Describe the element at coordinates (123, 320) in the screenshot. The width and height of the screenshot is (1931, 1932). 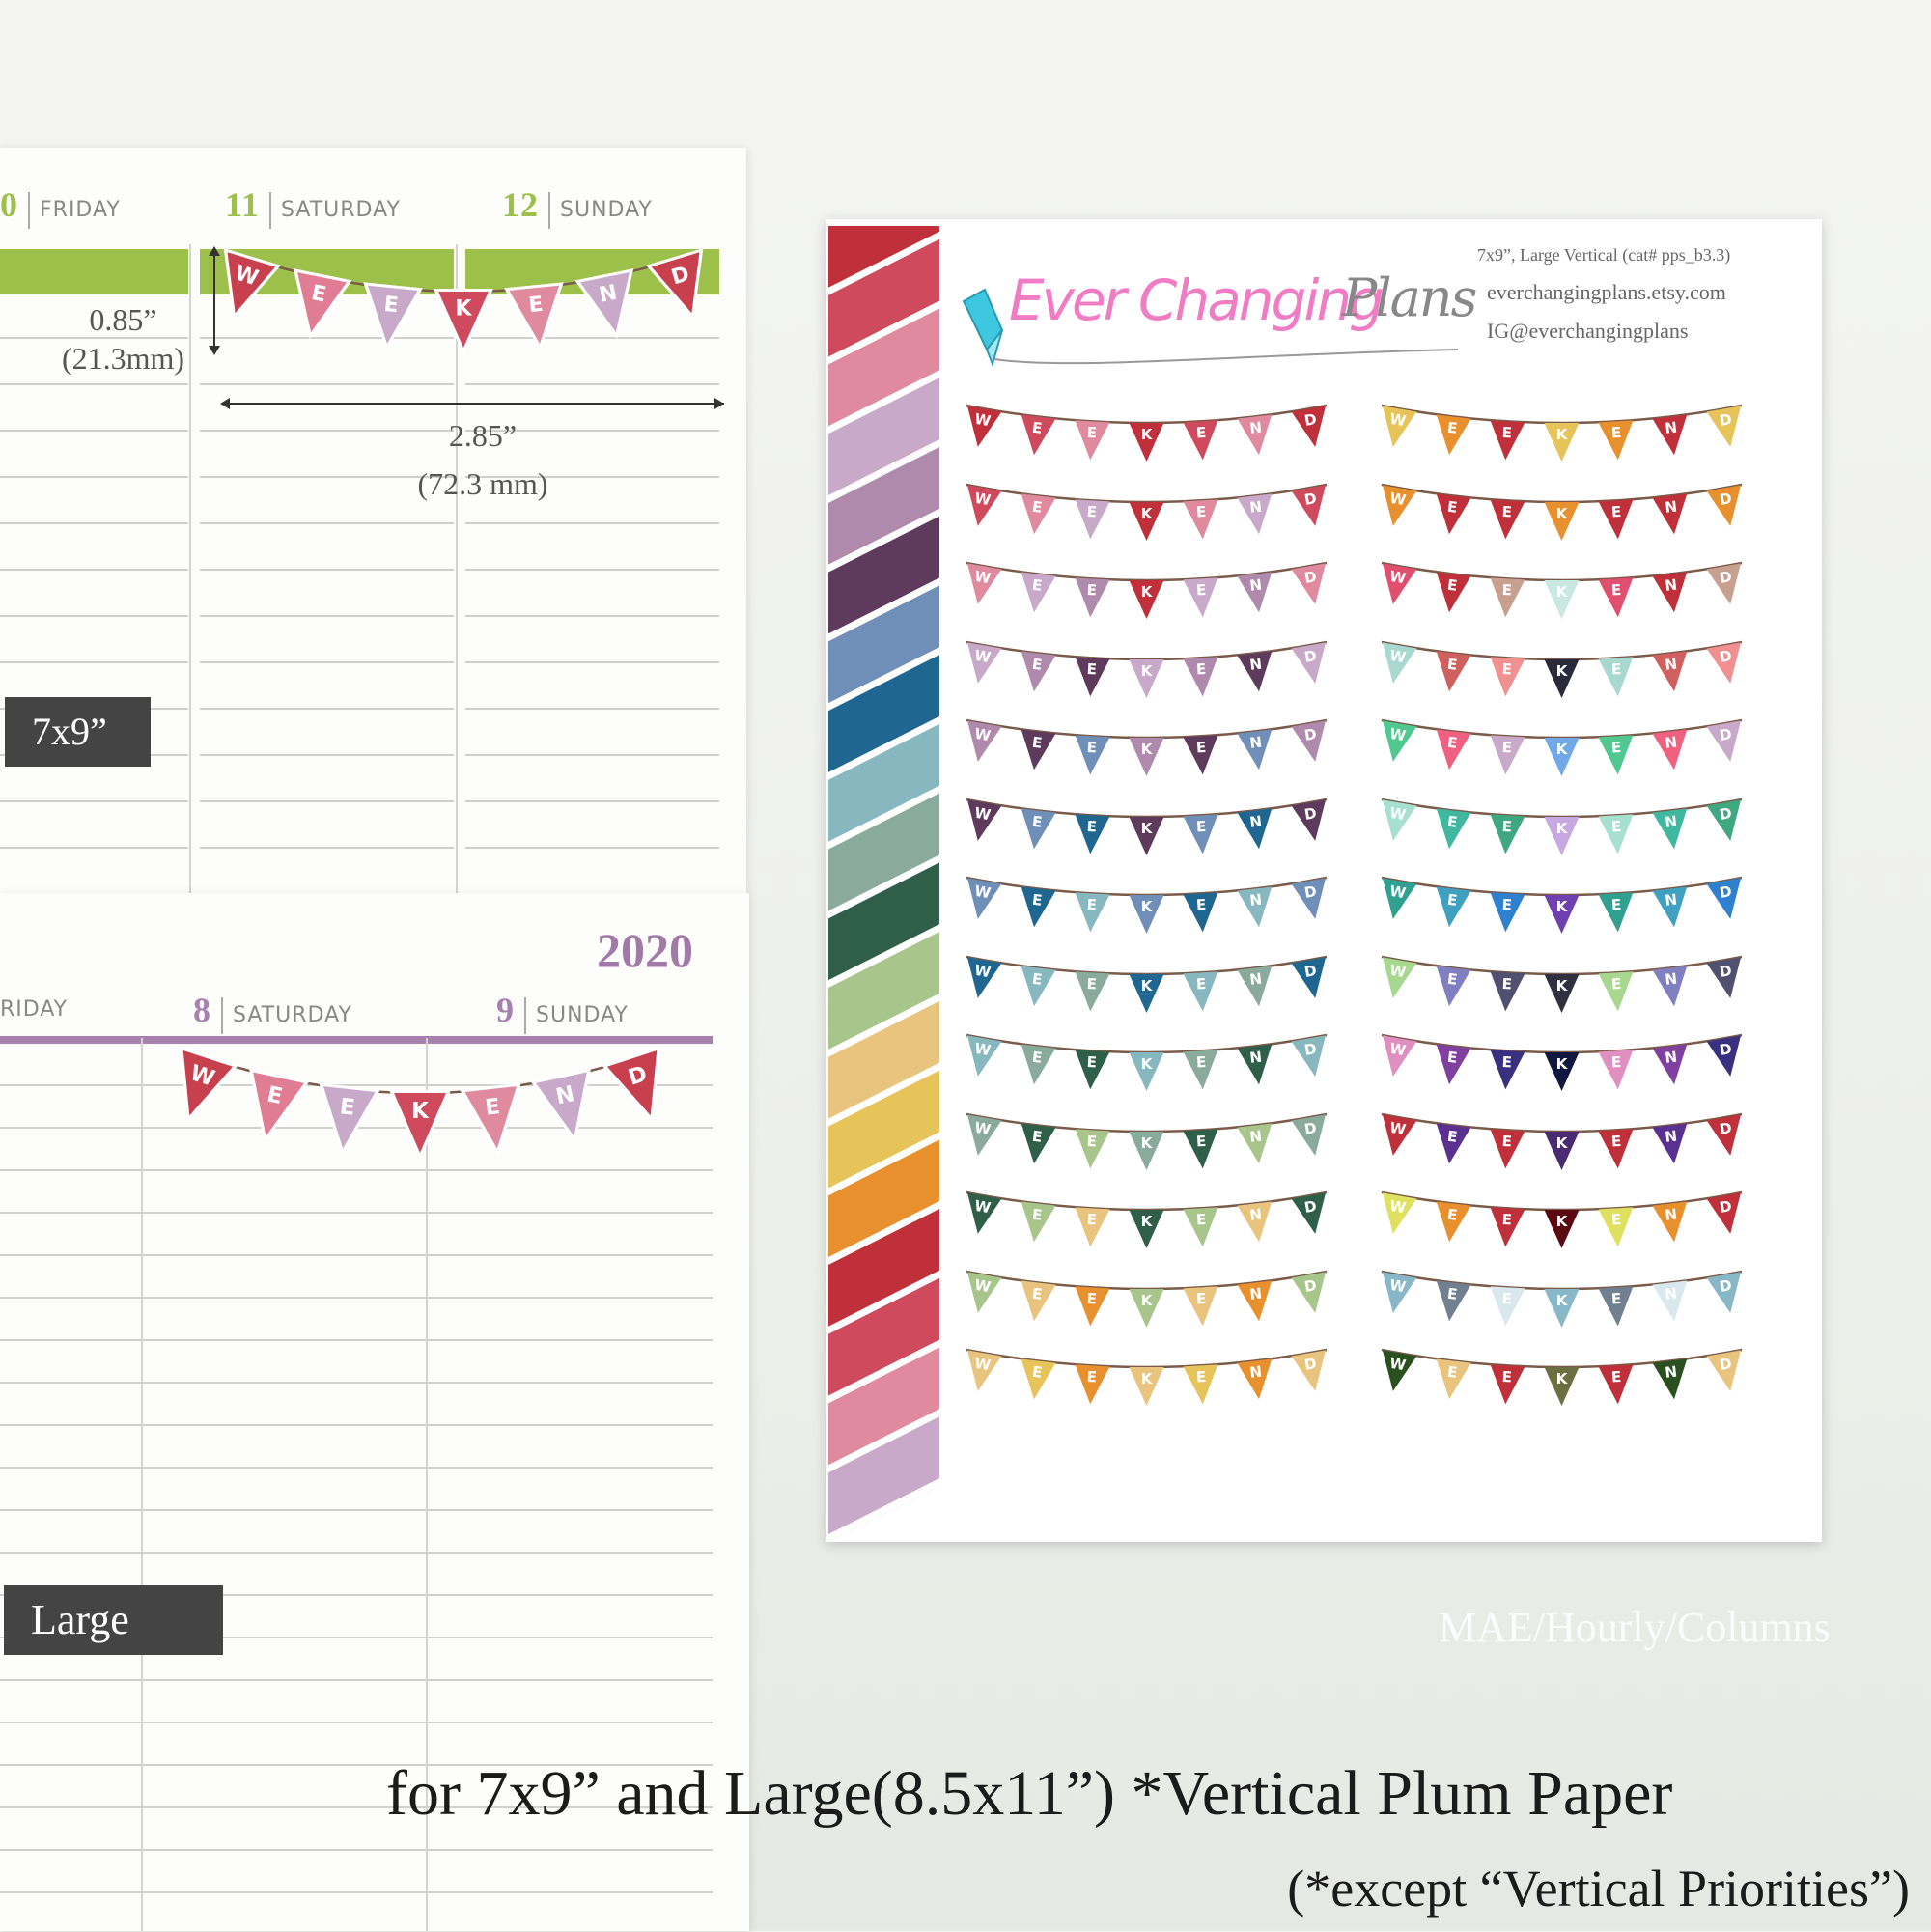
I see `height-inches: 0.85”` at that location.